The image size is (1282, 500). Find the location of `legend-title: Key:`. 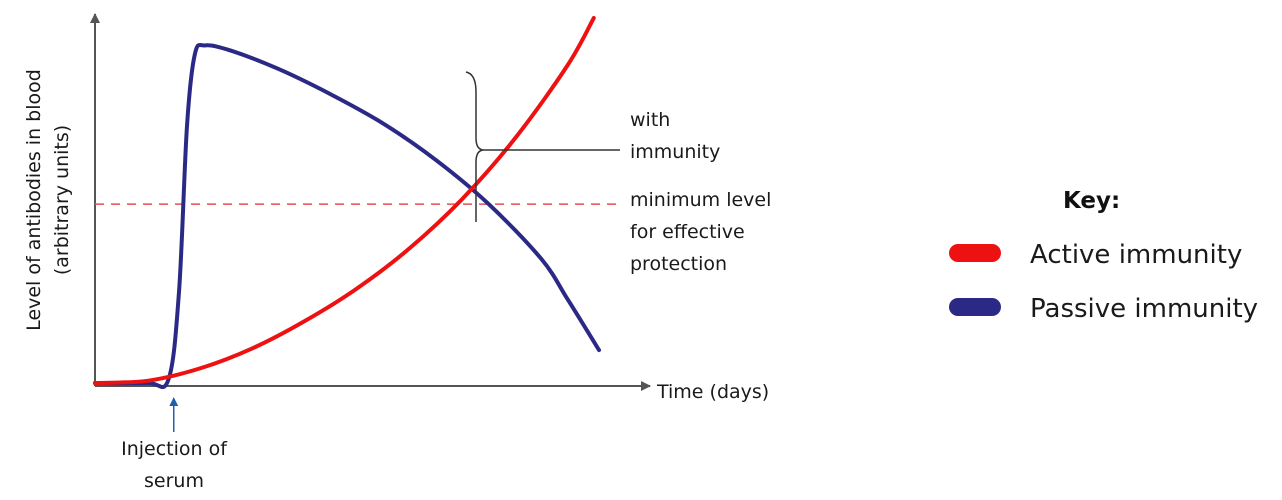

legend-title: Key: is located at coordinates (1091, 201).